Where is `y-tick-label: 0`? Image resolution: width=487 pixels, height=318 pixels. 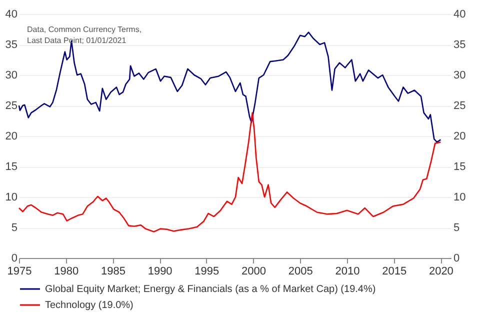
y-tick-label: 0 is located at coordinates (14, 258).